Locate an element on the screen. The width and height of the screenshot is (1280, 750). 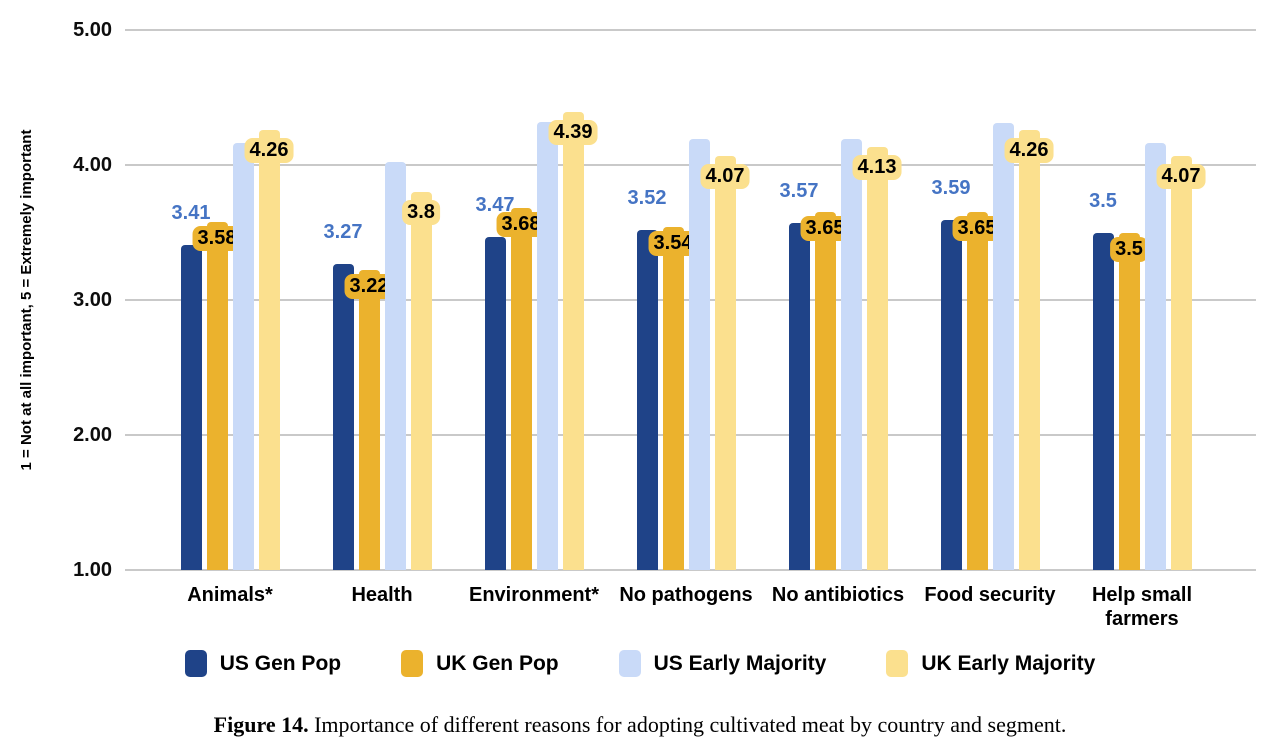
legend-label-uk-early-majority: UK Early Majority is located at coordinates (1008, 663).